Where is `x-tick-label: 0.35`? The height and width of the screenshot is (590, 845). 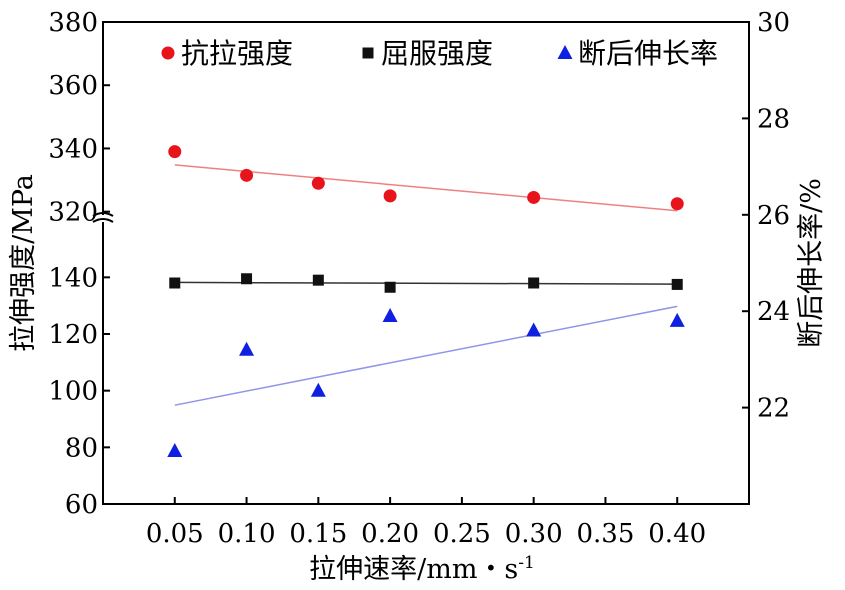
x-tick-label: 0.35 is located at coordinates (605, 534).